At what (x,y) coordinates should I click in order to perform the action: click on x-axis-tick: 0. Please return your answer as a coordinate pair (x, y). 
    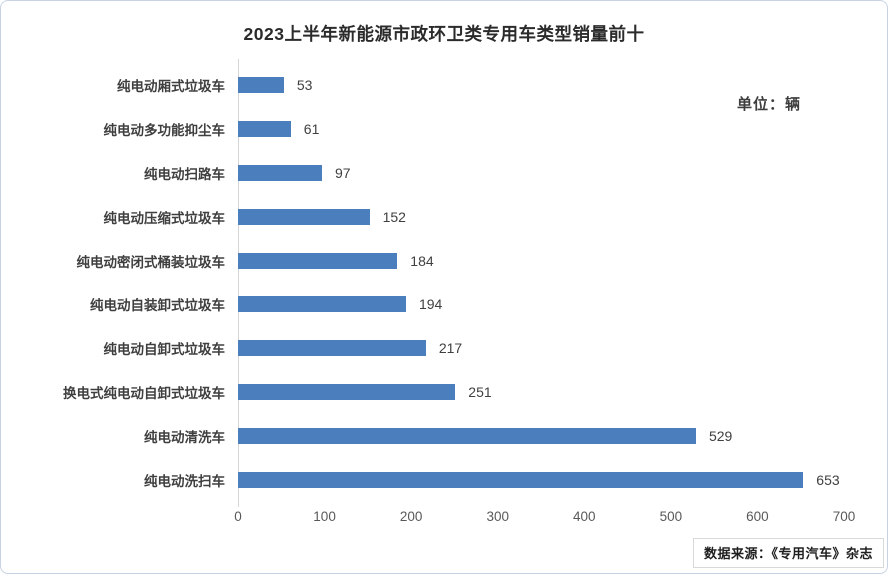
    Looking at the image, I should click on (238, 516).